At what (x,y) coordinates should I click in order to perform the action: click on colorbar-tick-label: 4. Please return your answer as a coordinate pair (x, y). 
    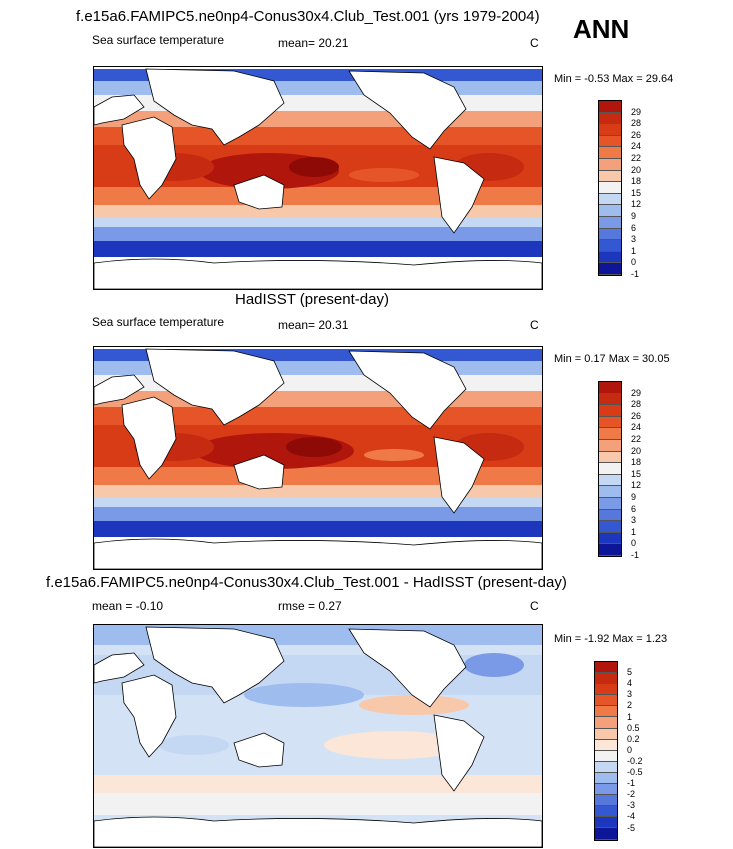
    Looking at the image, I should click on (630, 683).